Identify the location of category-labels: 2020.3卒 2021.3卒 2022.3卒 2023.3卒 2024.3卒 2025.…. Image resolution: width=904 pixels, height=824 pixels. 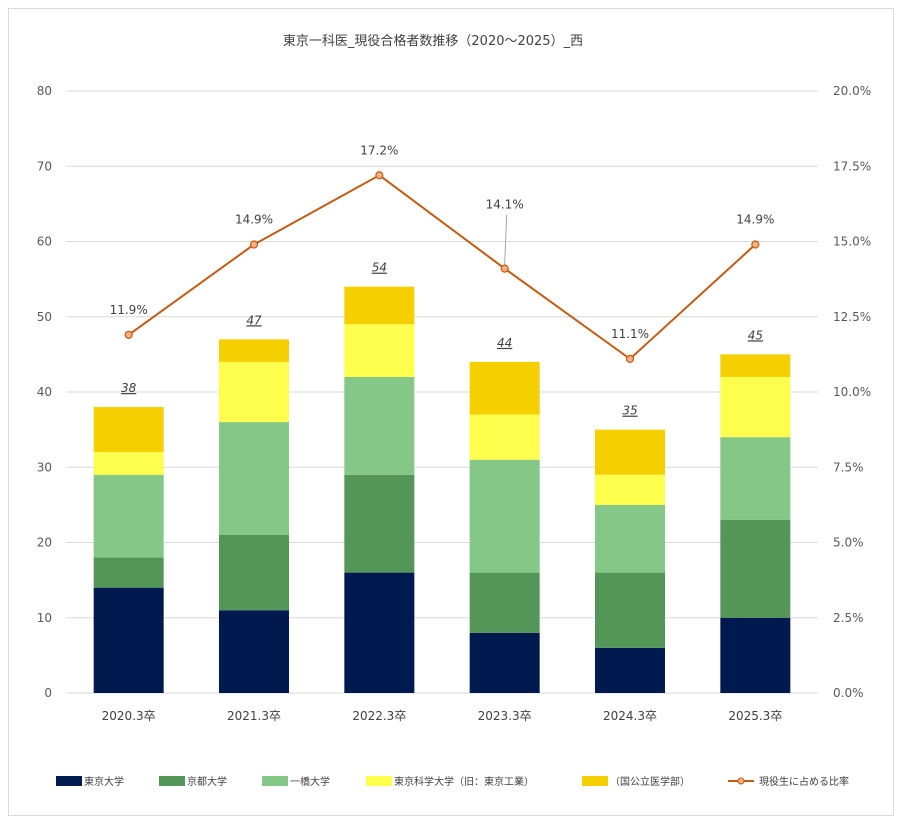
(442, 716).